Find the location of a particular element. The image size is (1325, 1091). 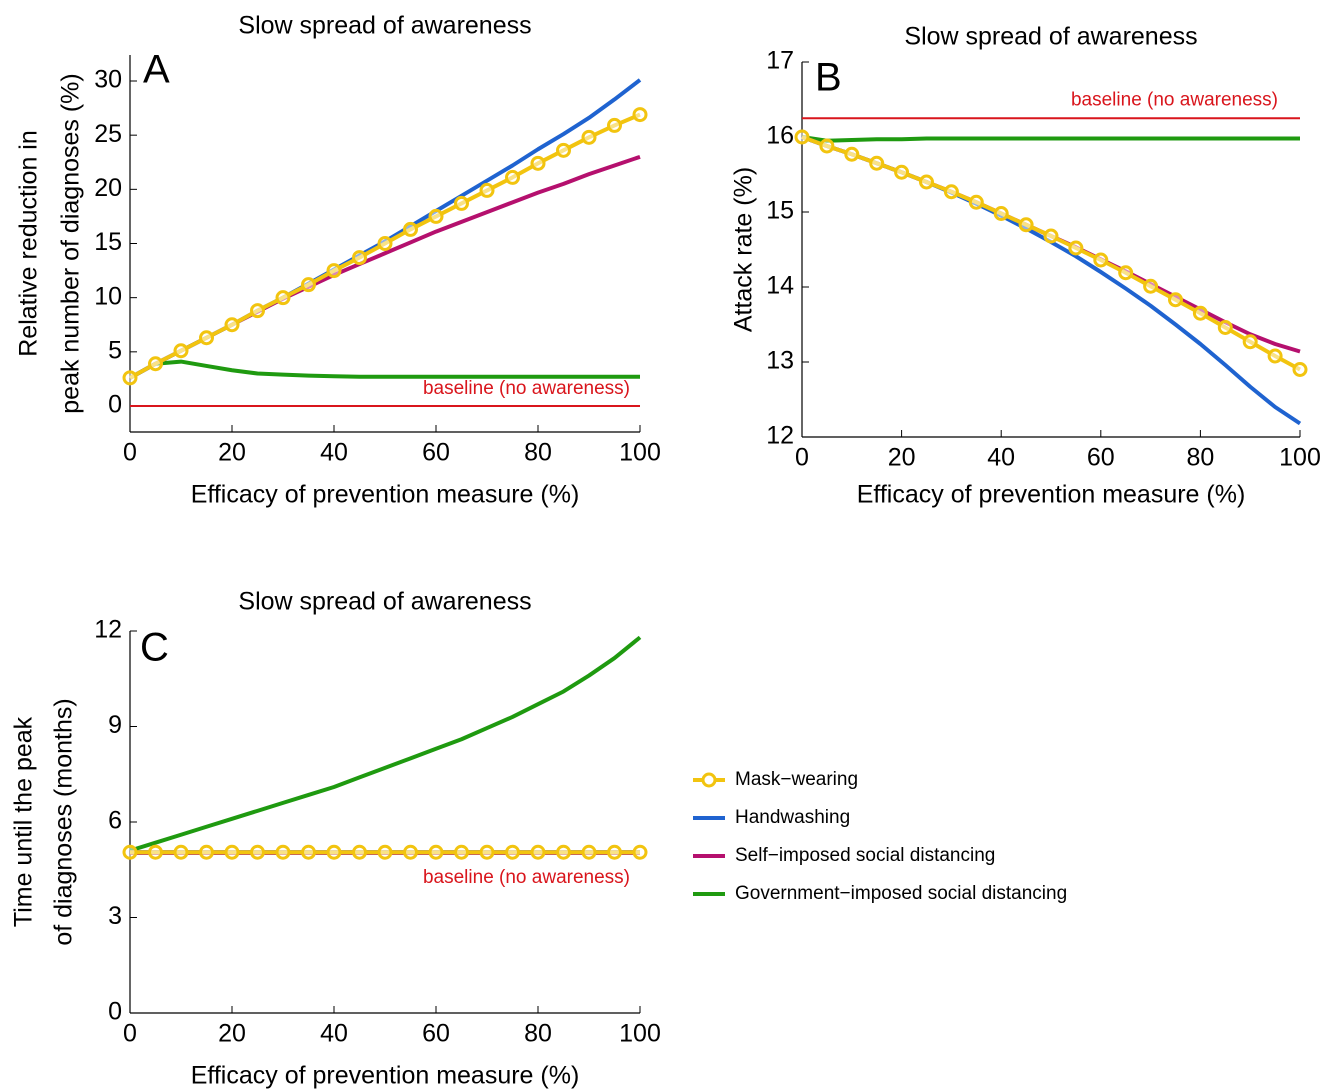

y-tick-label: 30 is located at coordinates (108, 80).